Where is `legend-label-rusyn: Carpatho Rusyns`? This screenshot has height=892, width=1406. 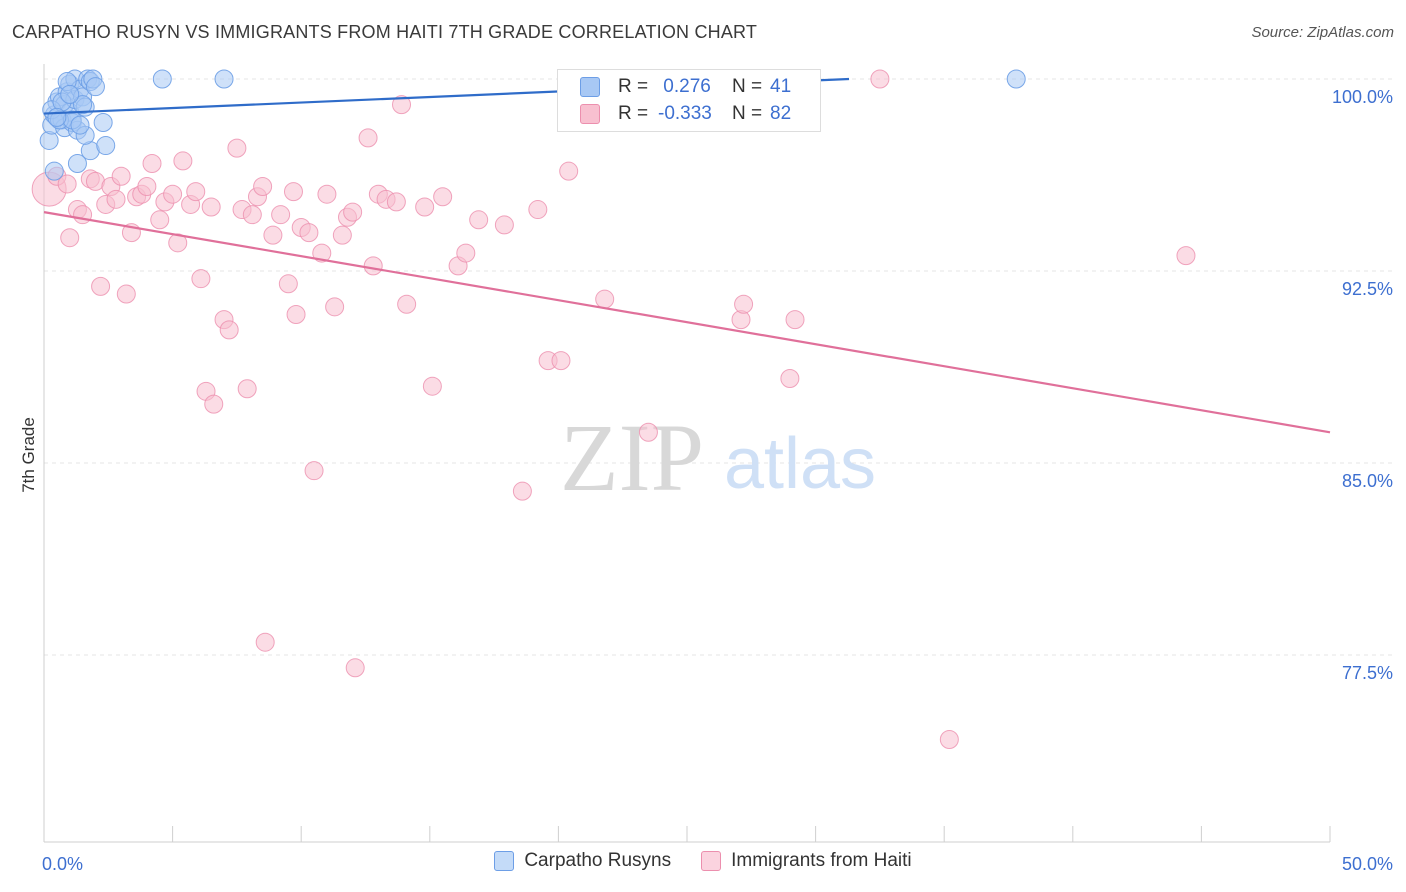
legend-label-rusyn: Carpatho Rusyns is located at coordinates (598, 860).